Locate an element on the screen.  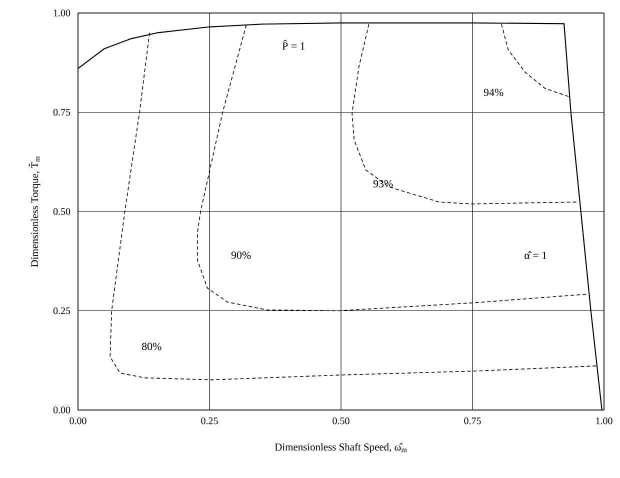
annotation: α̂ = 1 is located at coordinates (535, 255).